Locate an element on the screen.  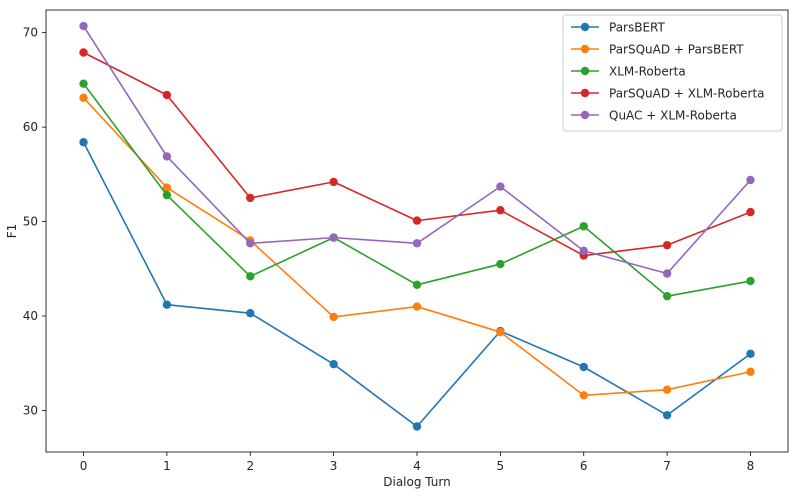
y-tick-label: 60 is located at coordinates (30, 127).